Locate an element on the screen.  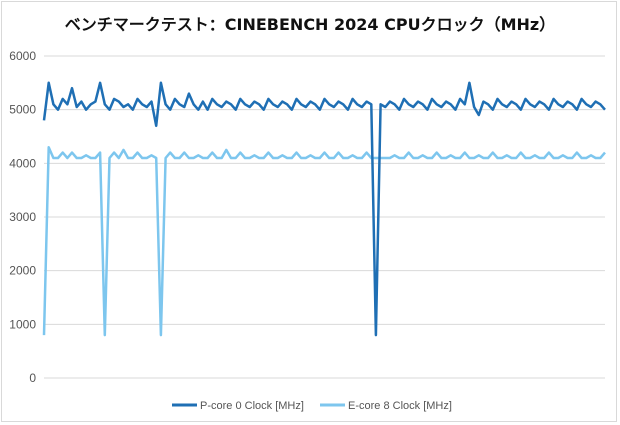
y-tick-label: 6000 is located at coordinates (22, 56).